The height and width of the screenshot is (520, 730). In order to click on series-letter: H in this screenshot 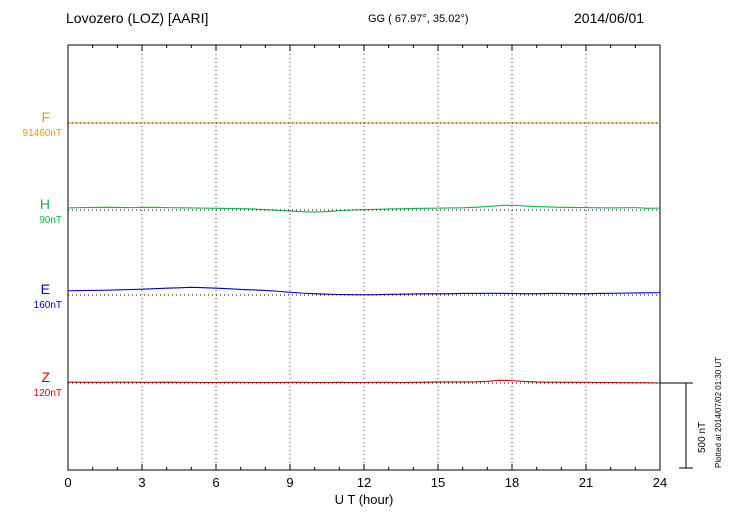, I will do `click(44, 204)`.